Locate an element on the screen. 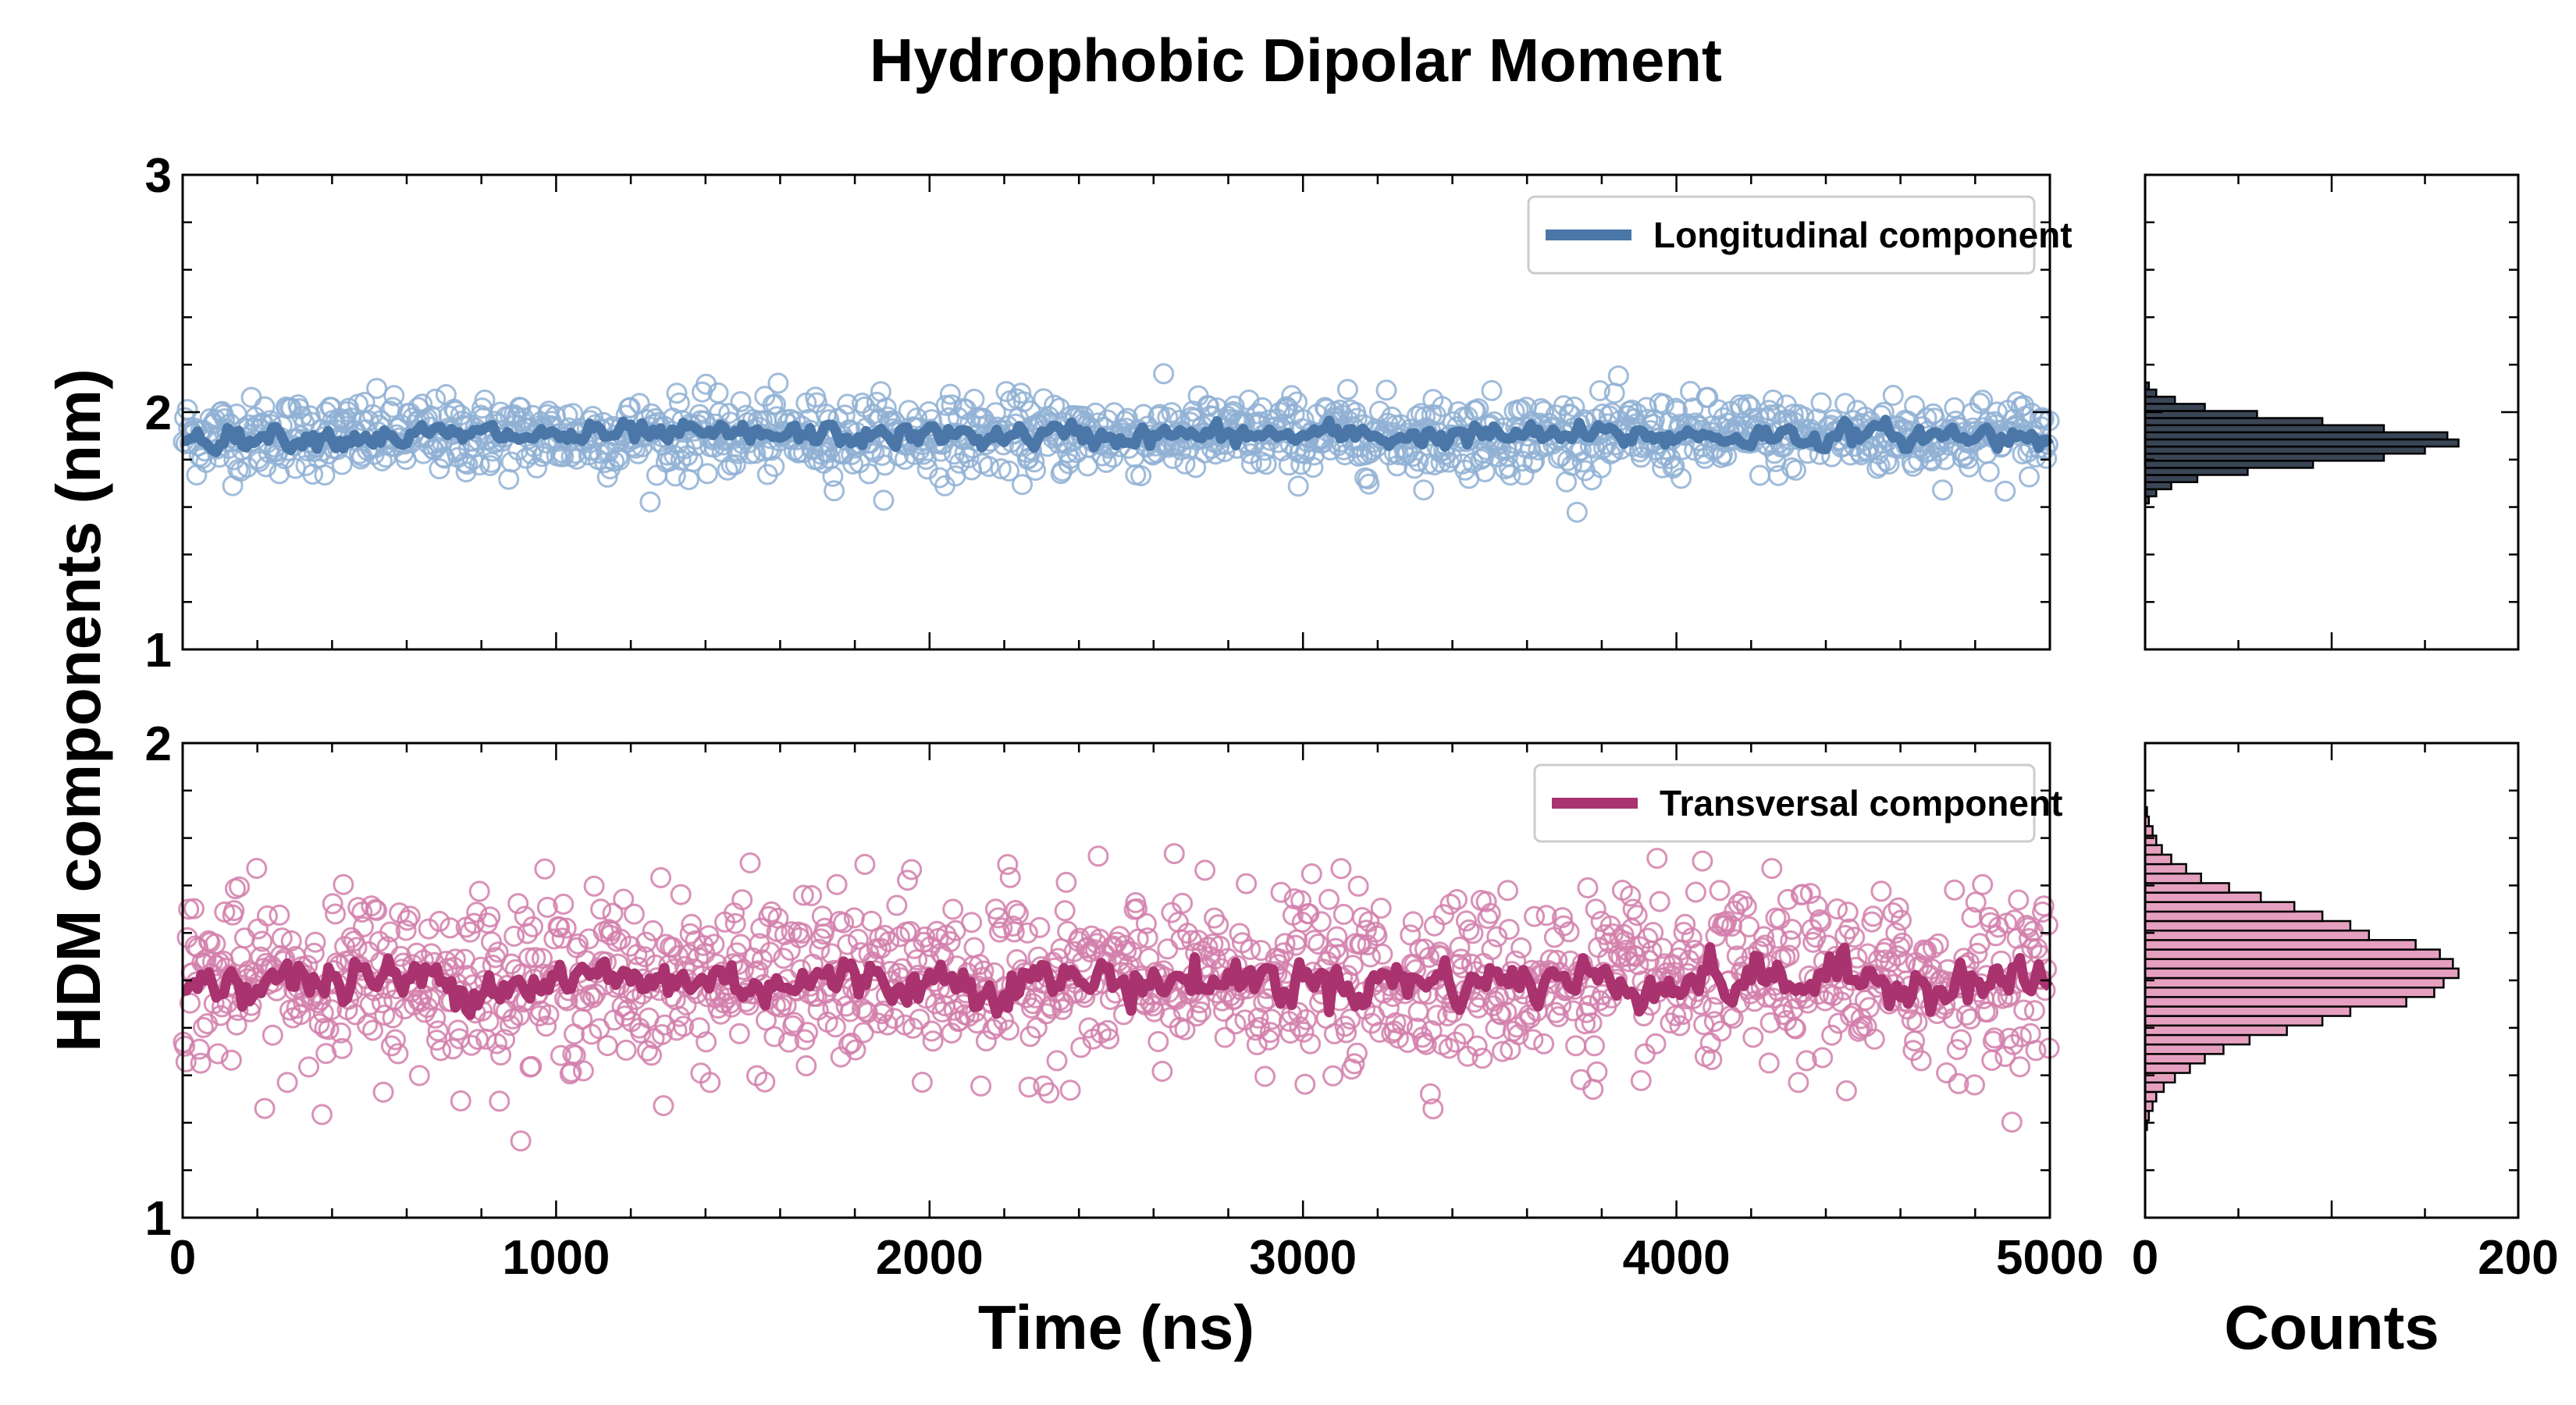 The height and width of the screenshot is (1405, 2576). x-tick-label: 5000 is located at coordinates (2050, 1258).